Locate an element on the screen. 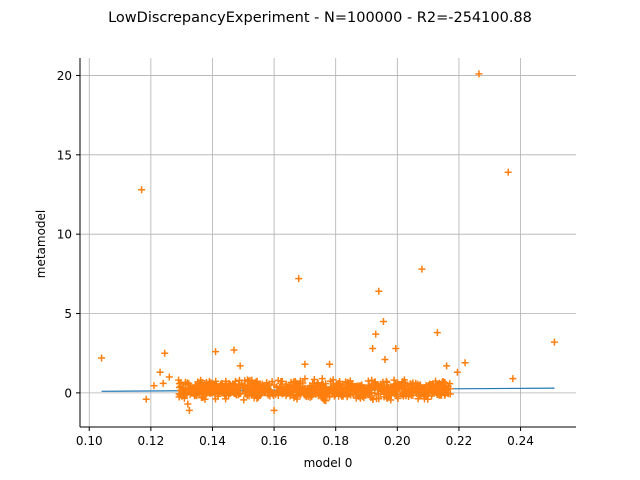 This screenshot has height=480, width=640. x-axis-label: model 0 is located at coordinates (328, 463).